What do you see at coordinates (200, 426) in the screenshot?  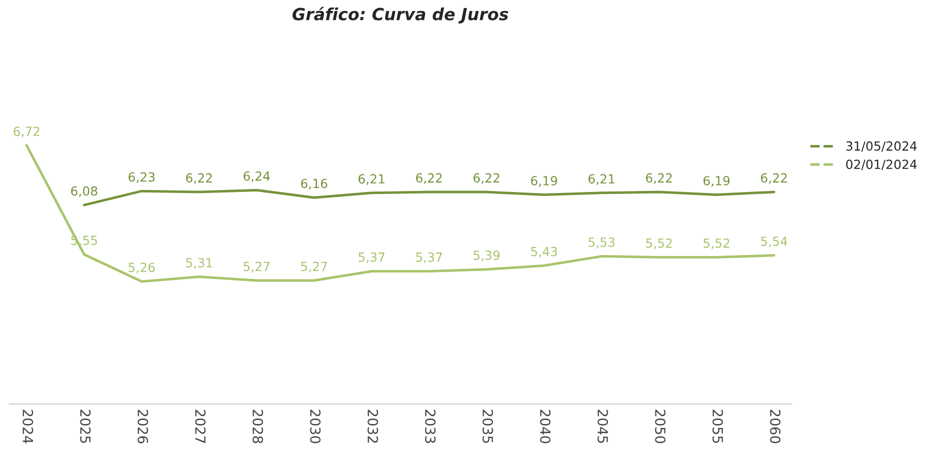 I see `x-tick-label: 2027` at bounding box center [200, 426].